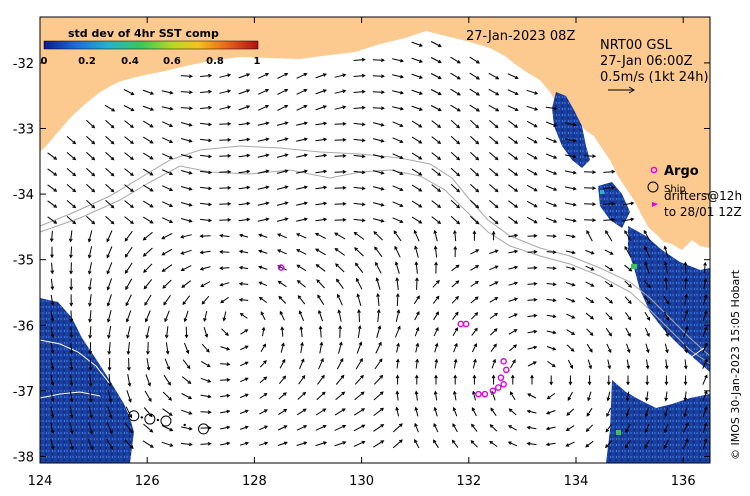 Image resolution: width=750 pixels, height=496 pixels. Describe the element at coordinates (466, 324) in the screenshot. I see `argo-float` at that location.